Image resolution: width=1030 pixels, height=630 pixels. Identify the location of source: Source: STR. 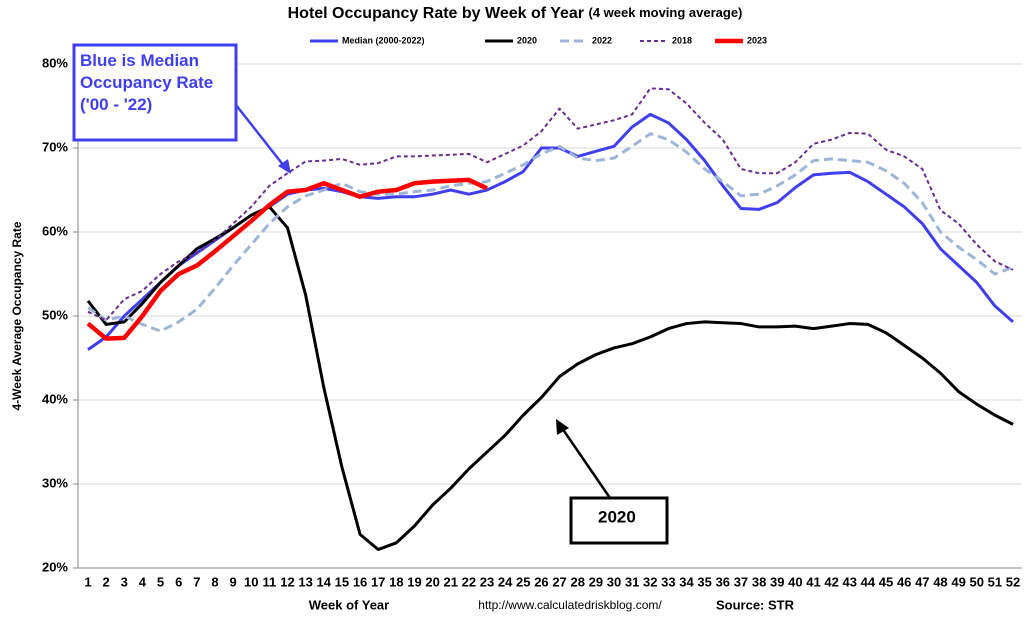
(755, 604).